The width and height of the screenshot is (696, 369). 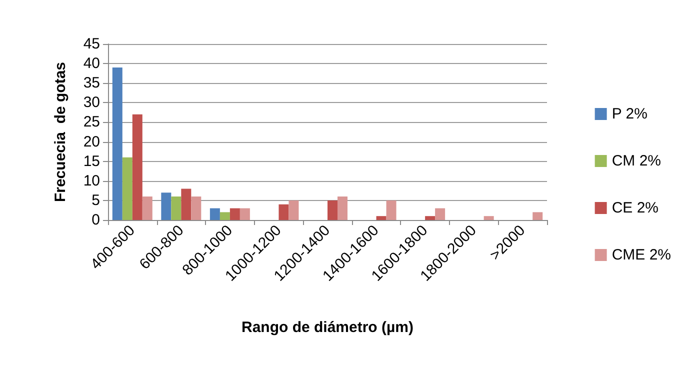 I want to click on x-axis-title: Rango de diámetro (µm), so click(x=328, y=327).